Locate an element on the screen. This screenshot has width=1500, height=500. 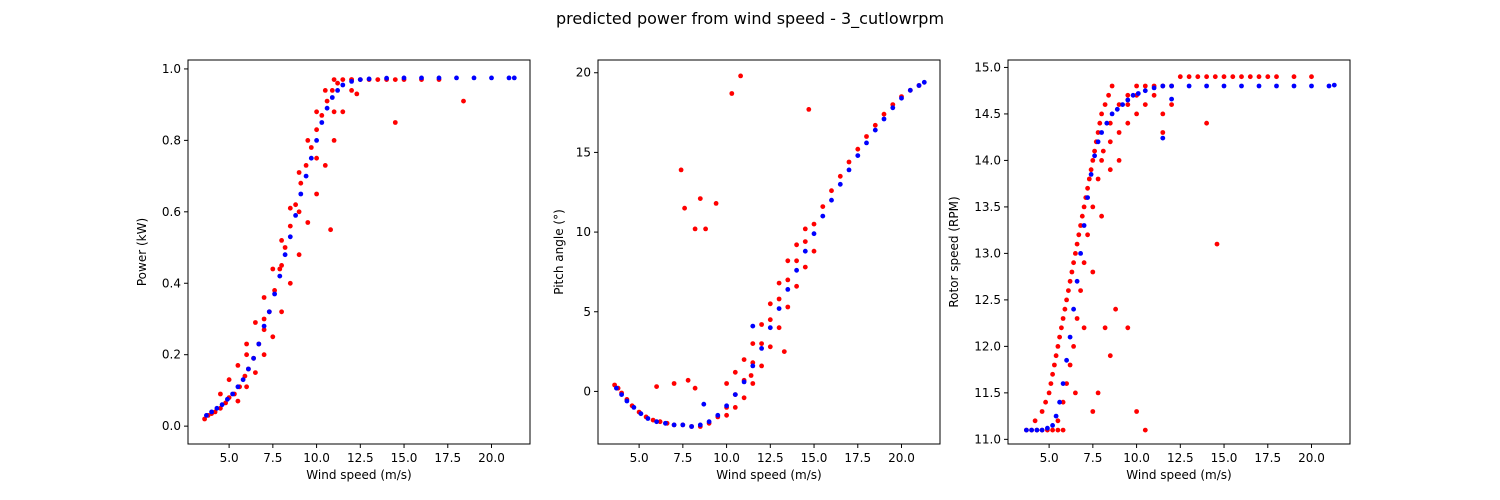
y-axis-label: Power (kW) is located at coordinates (142, 252).